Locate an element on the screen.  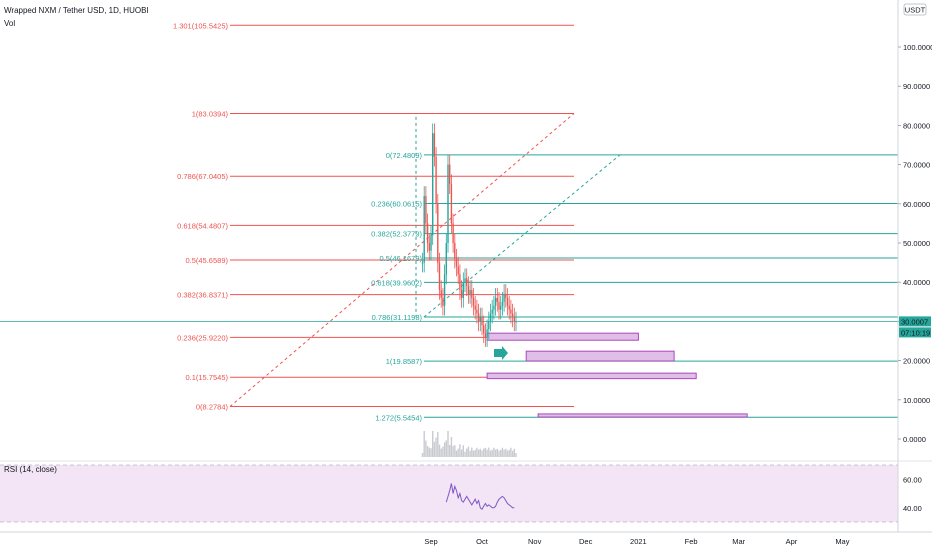
x-tick-label: Oct is located at coordinates (482, 541).